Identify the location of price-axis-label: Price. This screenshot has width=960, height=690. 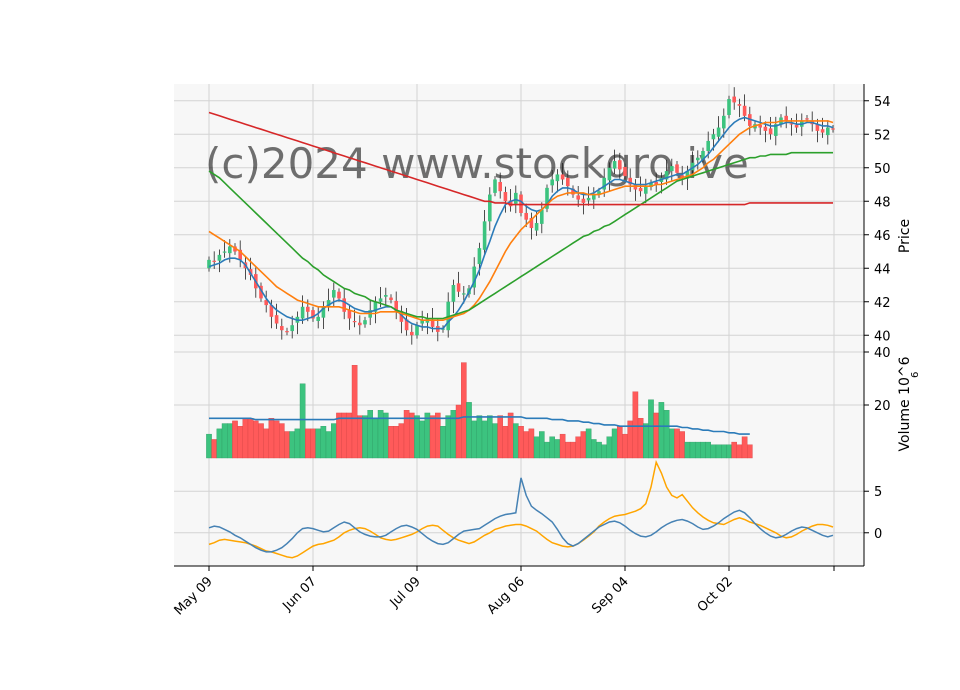
(905, 236).